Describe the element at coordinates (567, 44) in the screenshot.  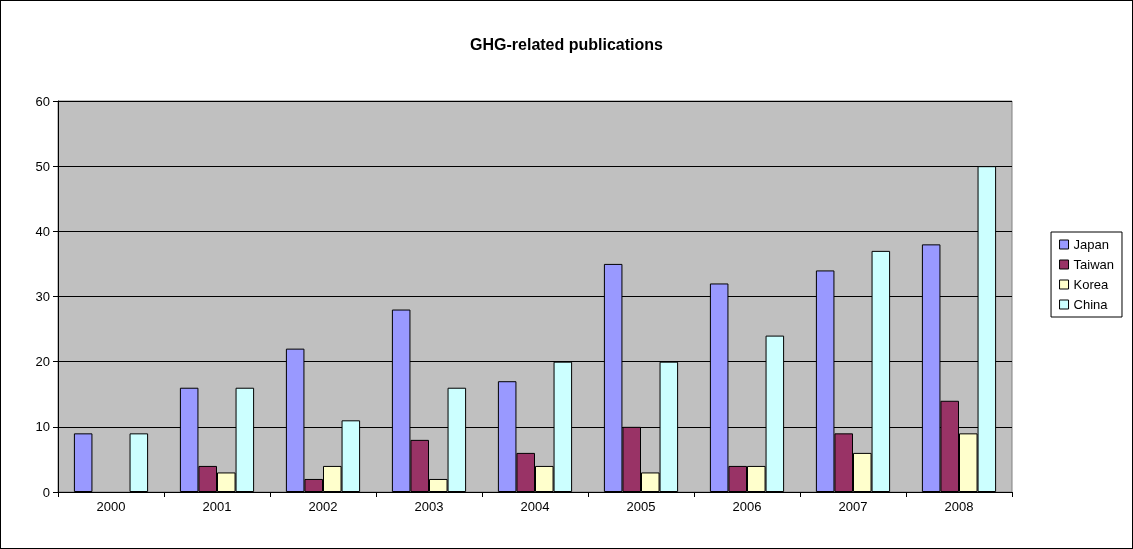
I see `chart-title: GHG-related publications` at that location.